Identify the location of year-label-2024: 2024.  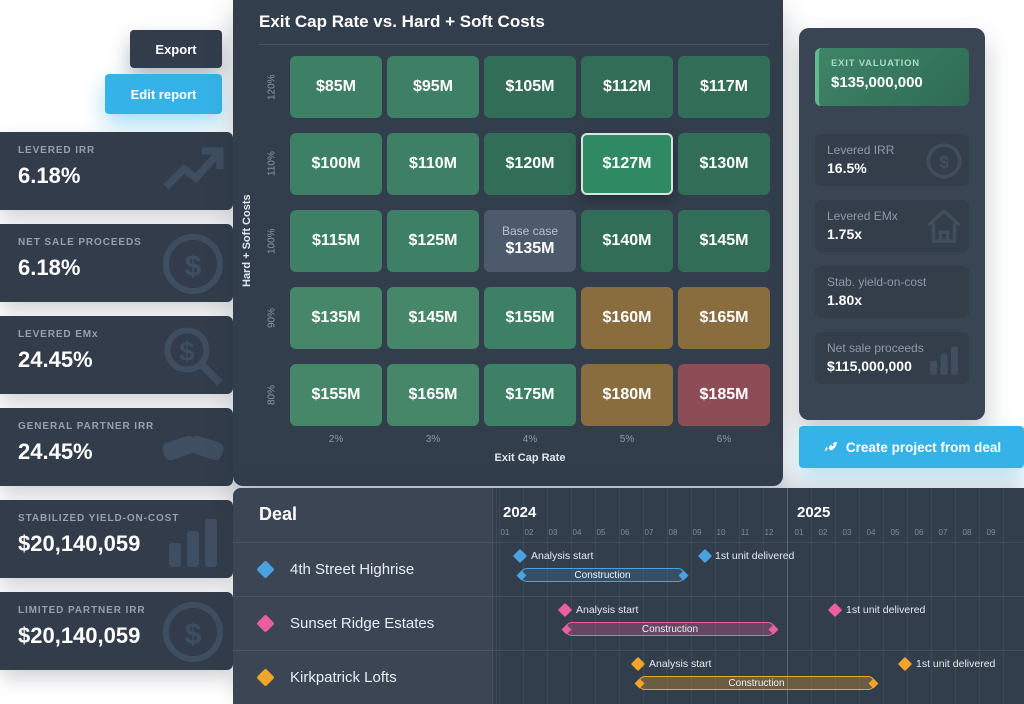
(520, 512).